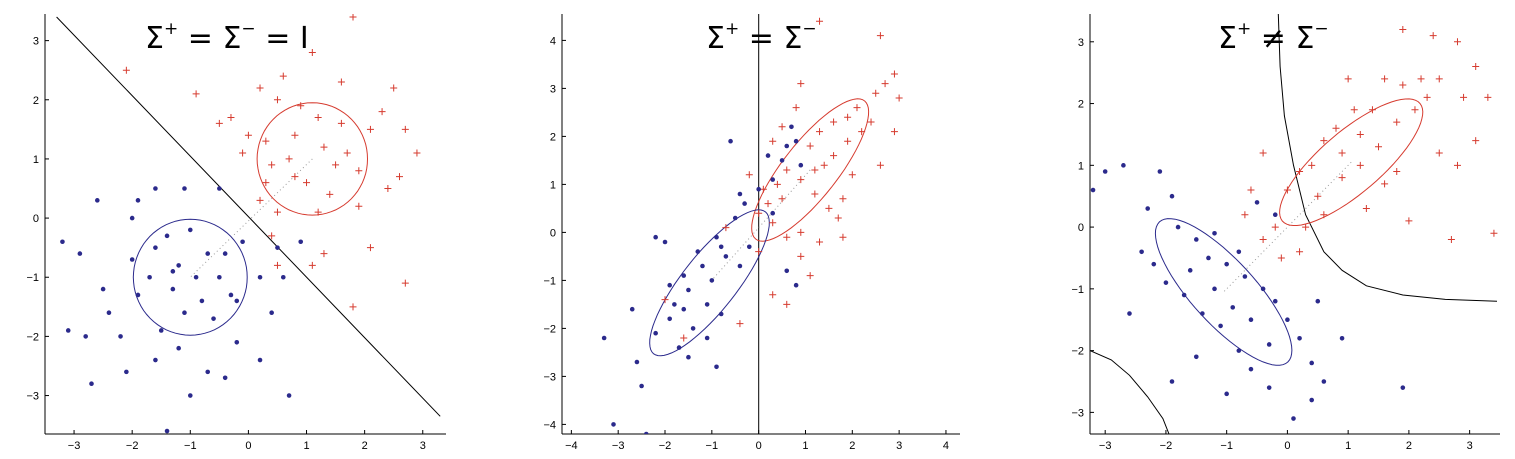 This screenshot has width=1515, height=459. Describe the element at coordinates (190, 446) in the screenshot. I see `x-tick-label: −1` at that location.